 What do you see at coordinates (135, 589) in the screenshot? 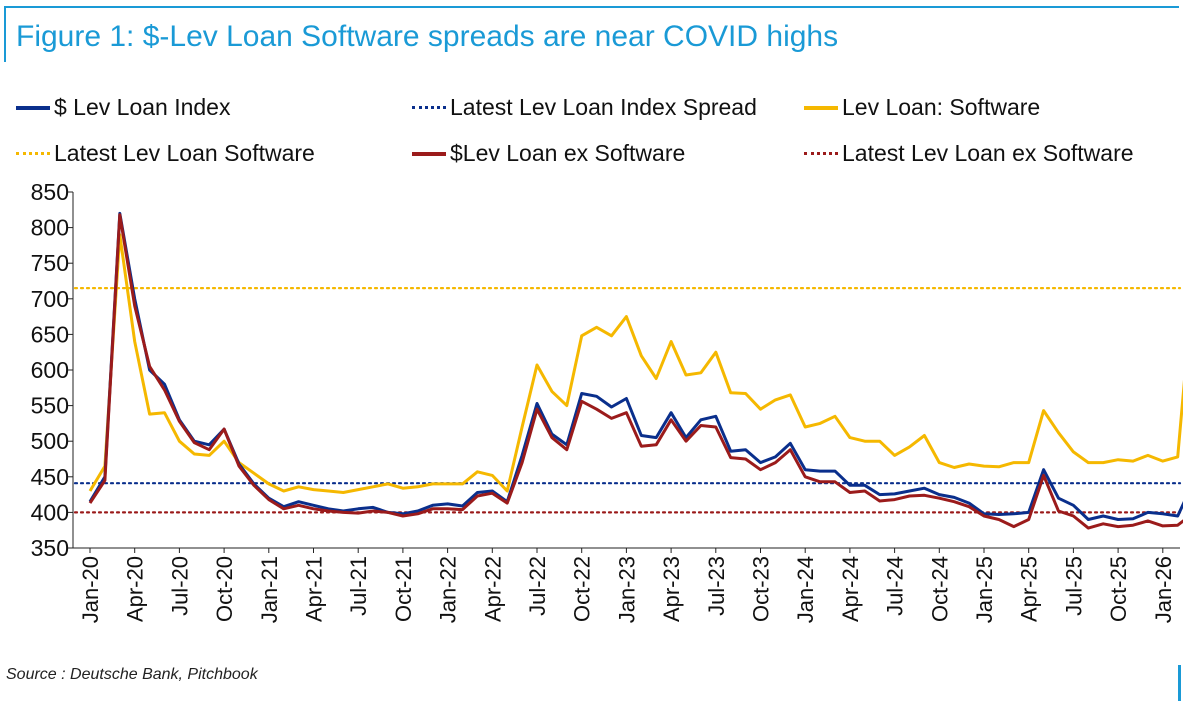
I see `x-tick-label: Apr-20` at bounding box center [135, 589].